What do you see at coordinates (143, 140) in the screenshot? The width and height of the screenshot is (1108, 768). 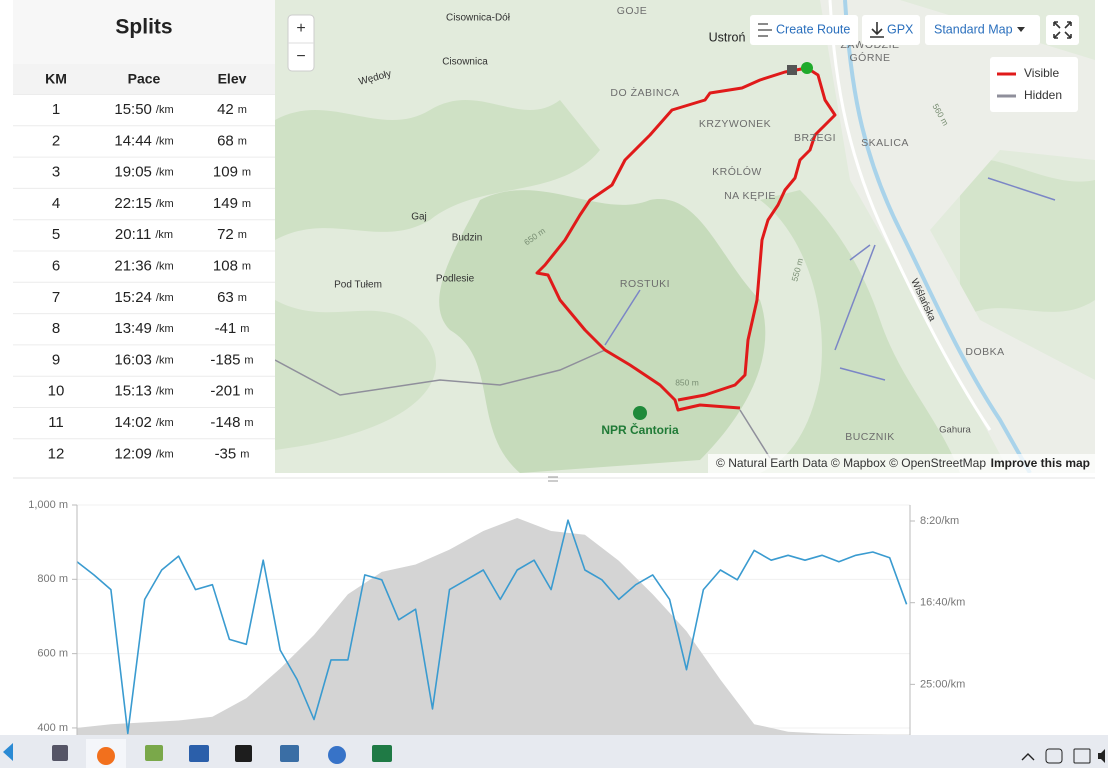 I see `pace: 14:44/km` at bounding box center [143, 140].